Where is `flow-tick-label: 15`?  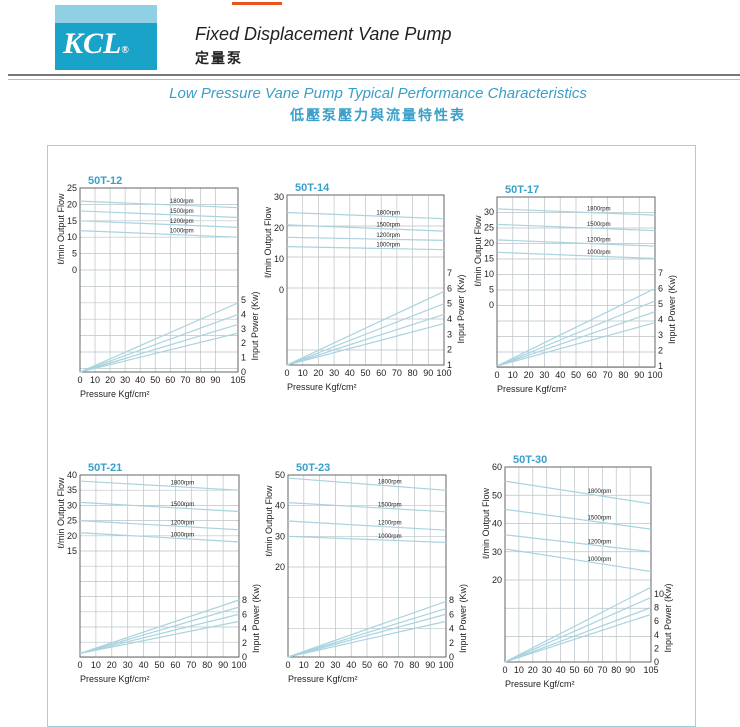
flow-tick-label: 15 is located at coordinates (72, 551).